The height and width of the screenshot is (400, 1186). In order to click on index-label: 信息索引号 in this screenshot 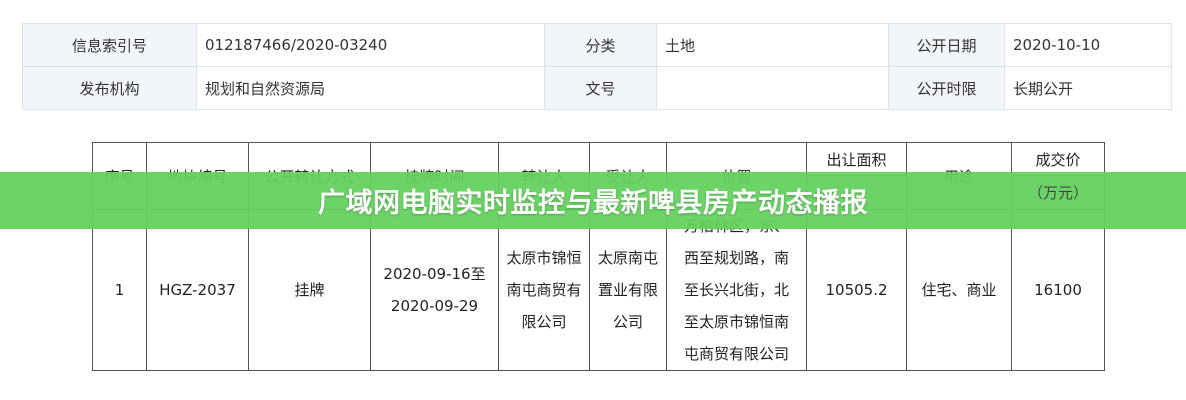, I will do `click(109, 45)`.